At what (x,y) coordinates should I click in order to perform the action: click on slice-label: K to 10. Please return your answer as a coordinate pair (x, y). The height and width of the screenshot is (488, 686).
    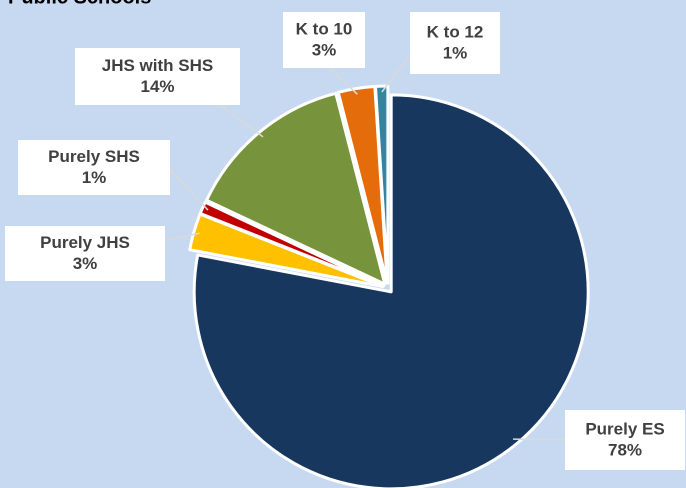
    Looking at the image, I should click on (324, 28).